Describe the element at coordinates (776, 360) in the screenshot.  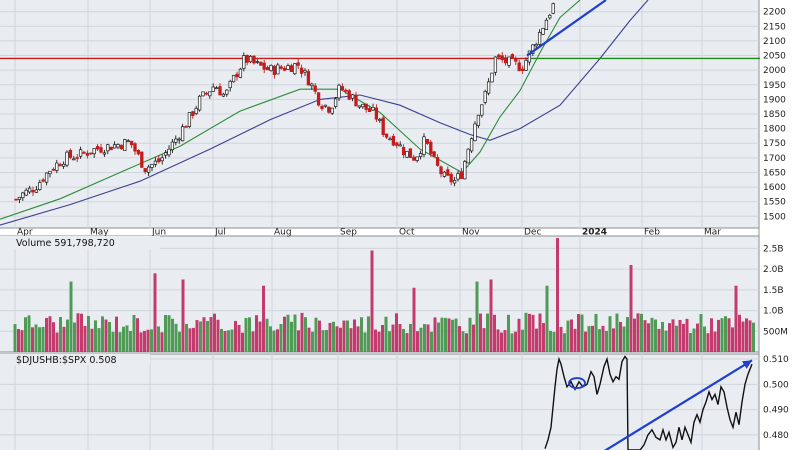
I see `ratio-axis-label: 0.510` at that location.